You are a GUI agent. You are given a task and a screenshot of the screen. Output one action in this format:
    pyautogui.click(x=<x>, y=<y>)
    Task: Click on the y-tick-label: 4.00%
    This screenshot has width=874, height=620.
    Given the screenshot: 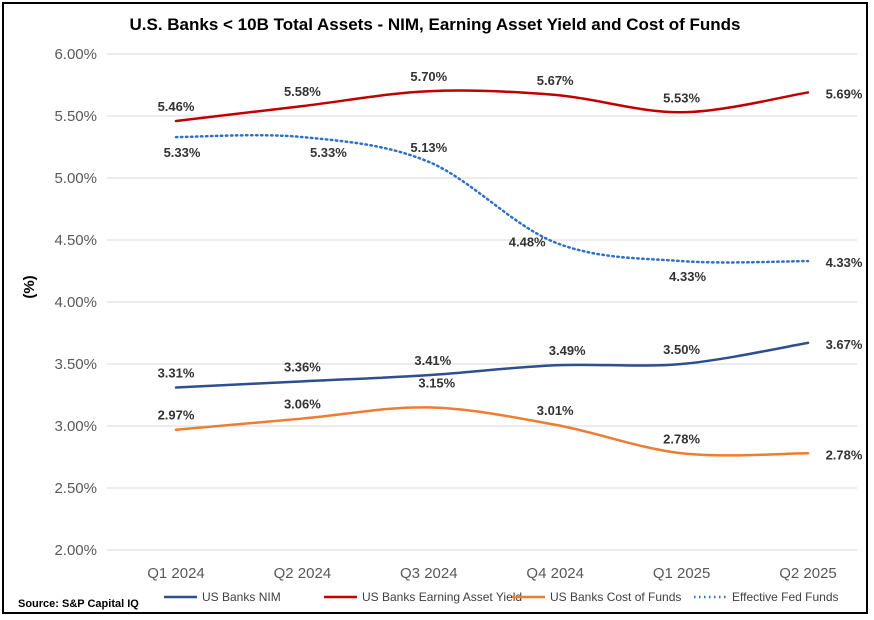 What is the action you would take?
    pyautogui.click(x=75, y=302)
    